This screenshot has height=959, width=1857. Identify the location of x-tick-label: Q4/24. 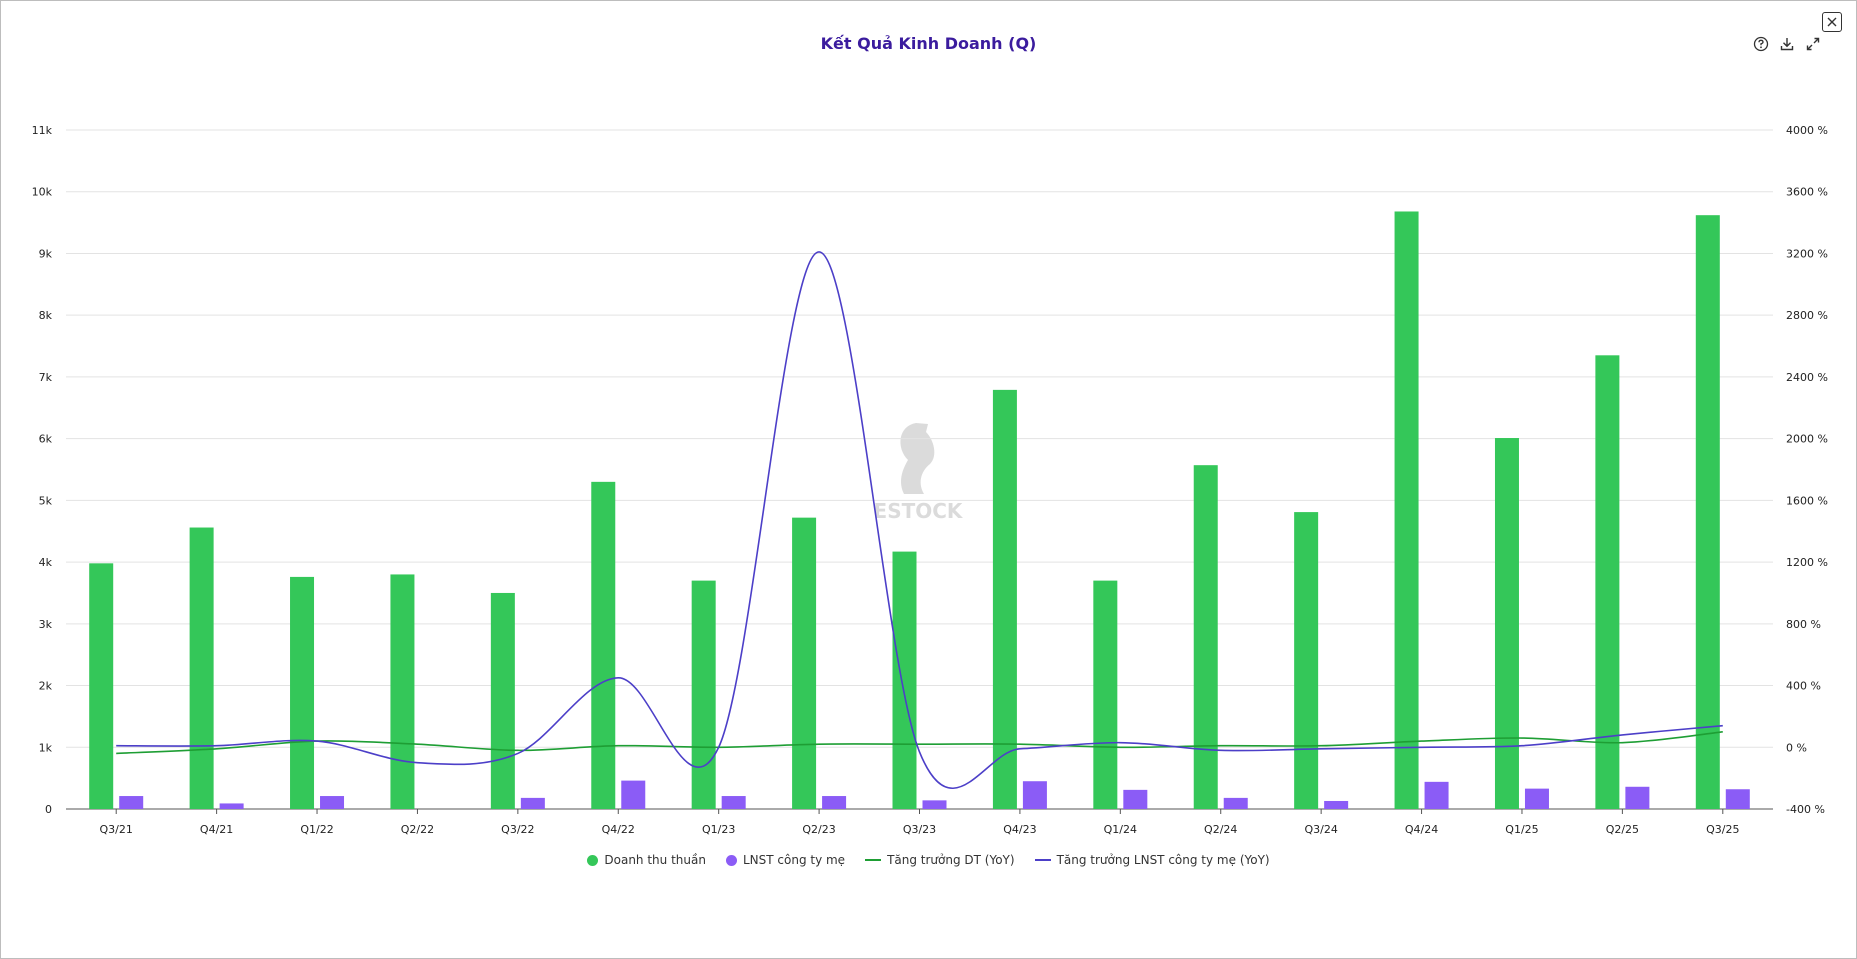
(1421, 829).